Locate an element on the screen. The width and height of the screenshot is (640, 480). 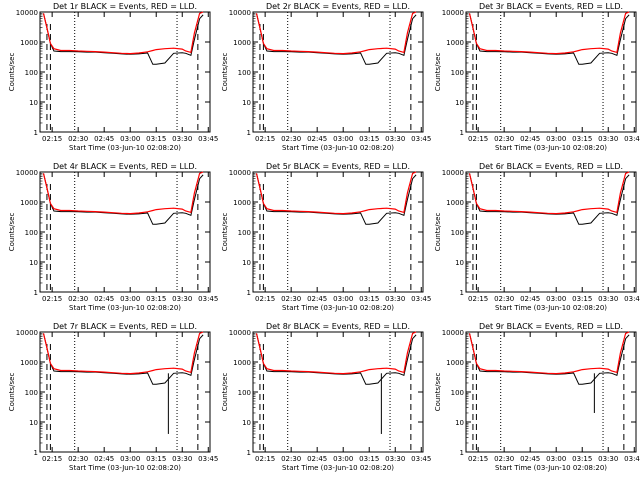
panel-title: Det 5r BLACK = Events, RED = LLD. is located at coordinates (338, 166).